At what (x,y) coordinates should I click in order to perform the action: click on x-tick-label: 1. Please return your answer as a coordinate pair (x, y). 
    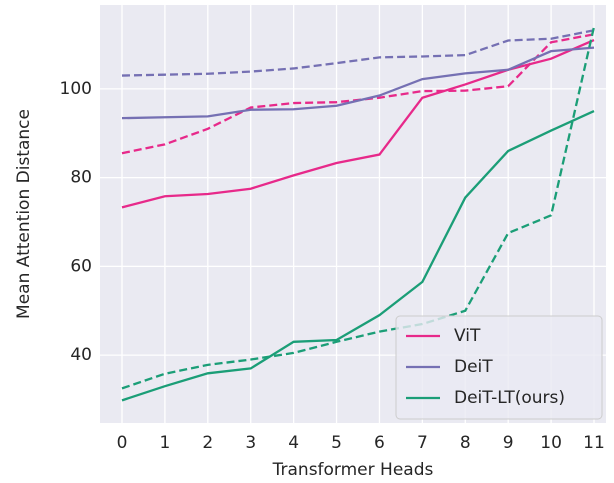
    Looking at the image, I should click on (164, 443).